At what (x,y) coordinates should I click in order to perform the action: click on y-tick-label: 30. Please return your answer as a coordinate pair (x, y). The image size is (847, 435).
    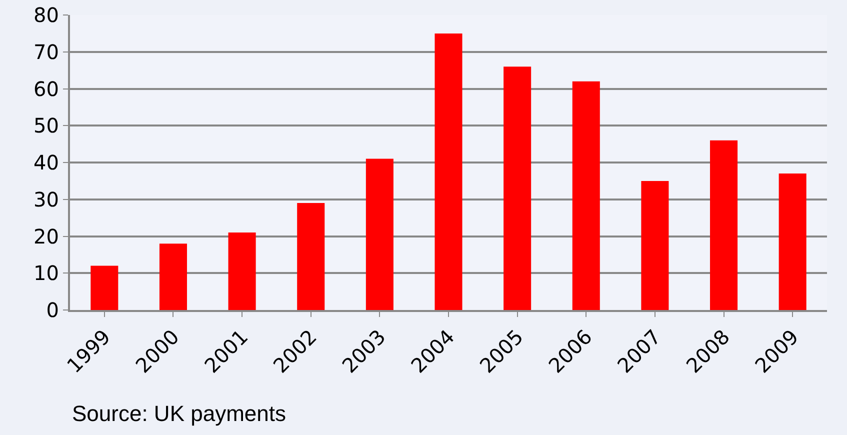
    Looking at the image, I should click on (46, 199).